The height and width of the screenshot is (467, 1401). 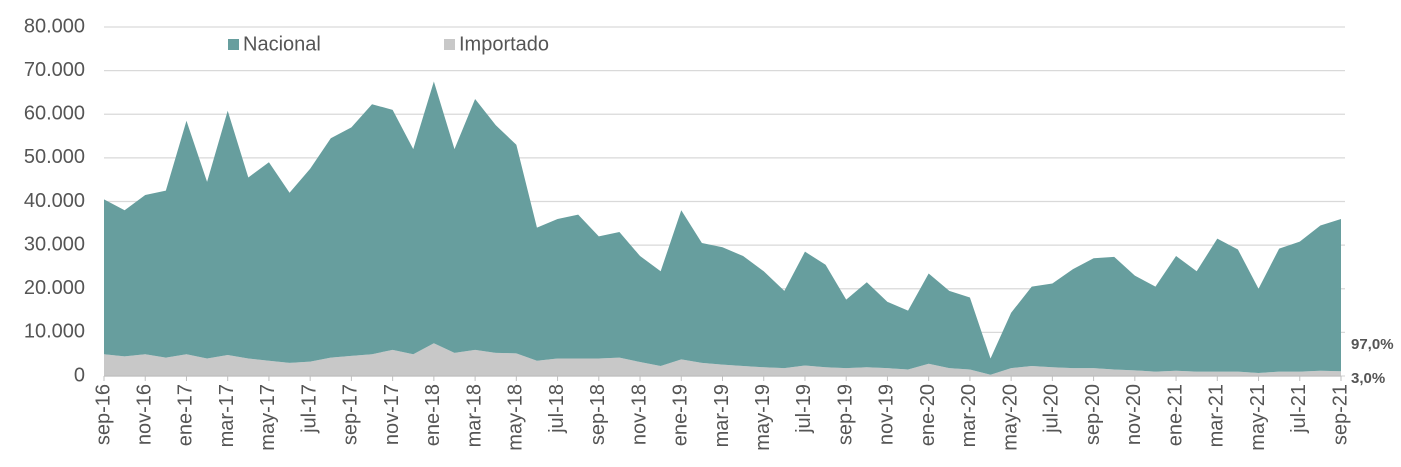 What do you see at coordinates (1258, 417) in the screenshot?
I see `x-tick-label: may-21` at bounding box center [1258, 417].